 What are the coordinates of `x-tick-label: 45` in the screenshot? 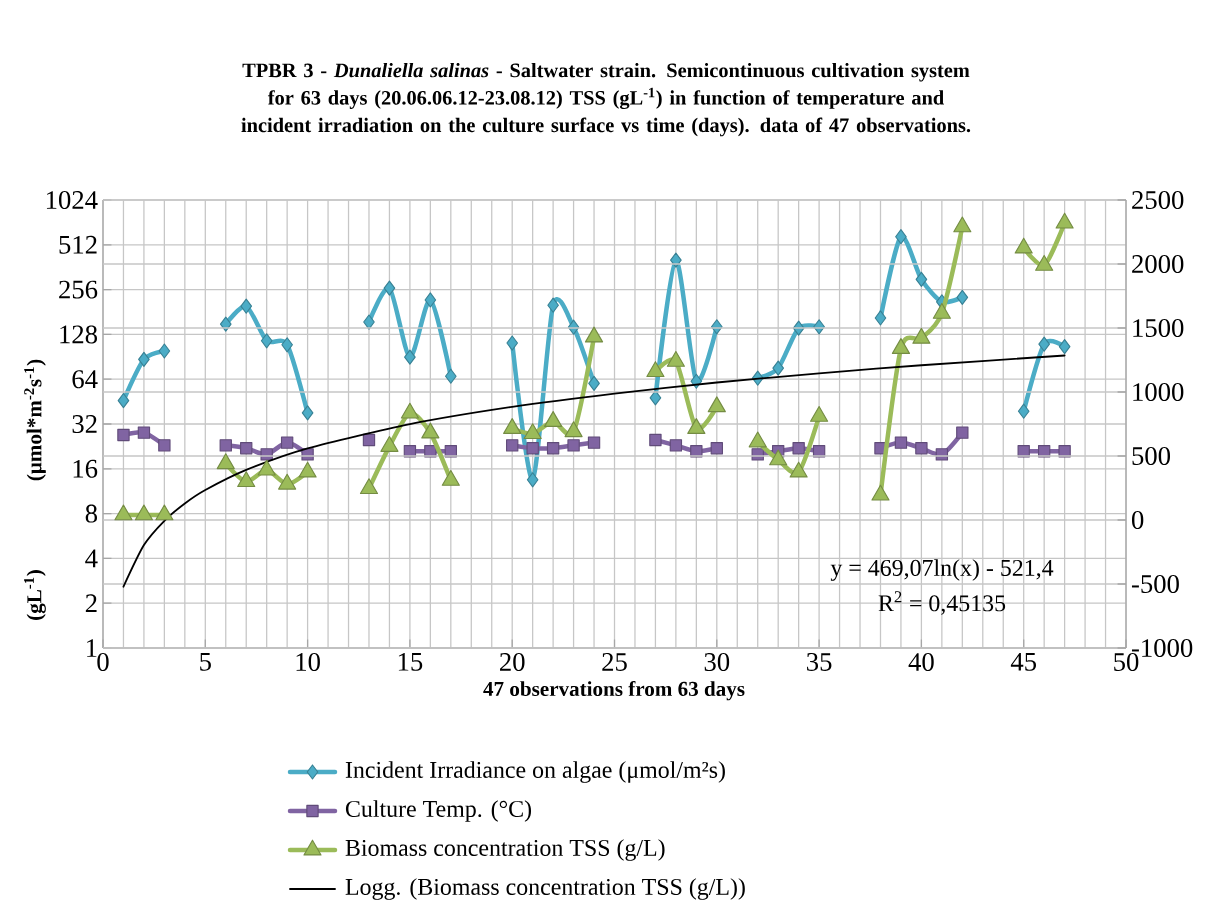 It's located at (1023, 661).